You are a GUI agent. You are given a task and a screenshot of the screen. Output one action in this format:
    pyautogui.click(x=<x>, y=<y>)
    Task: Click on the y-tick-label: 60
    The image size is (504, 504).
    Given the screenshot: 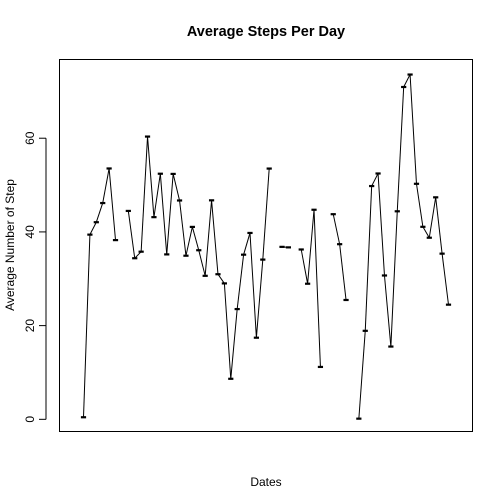 What is the action you would take?
    pyautogui.click(x=30, y=138)
    